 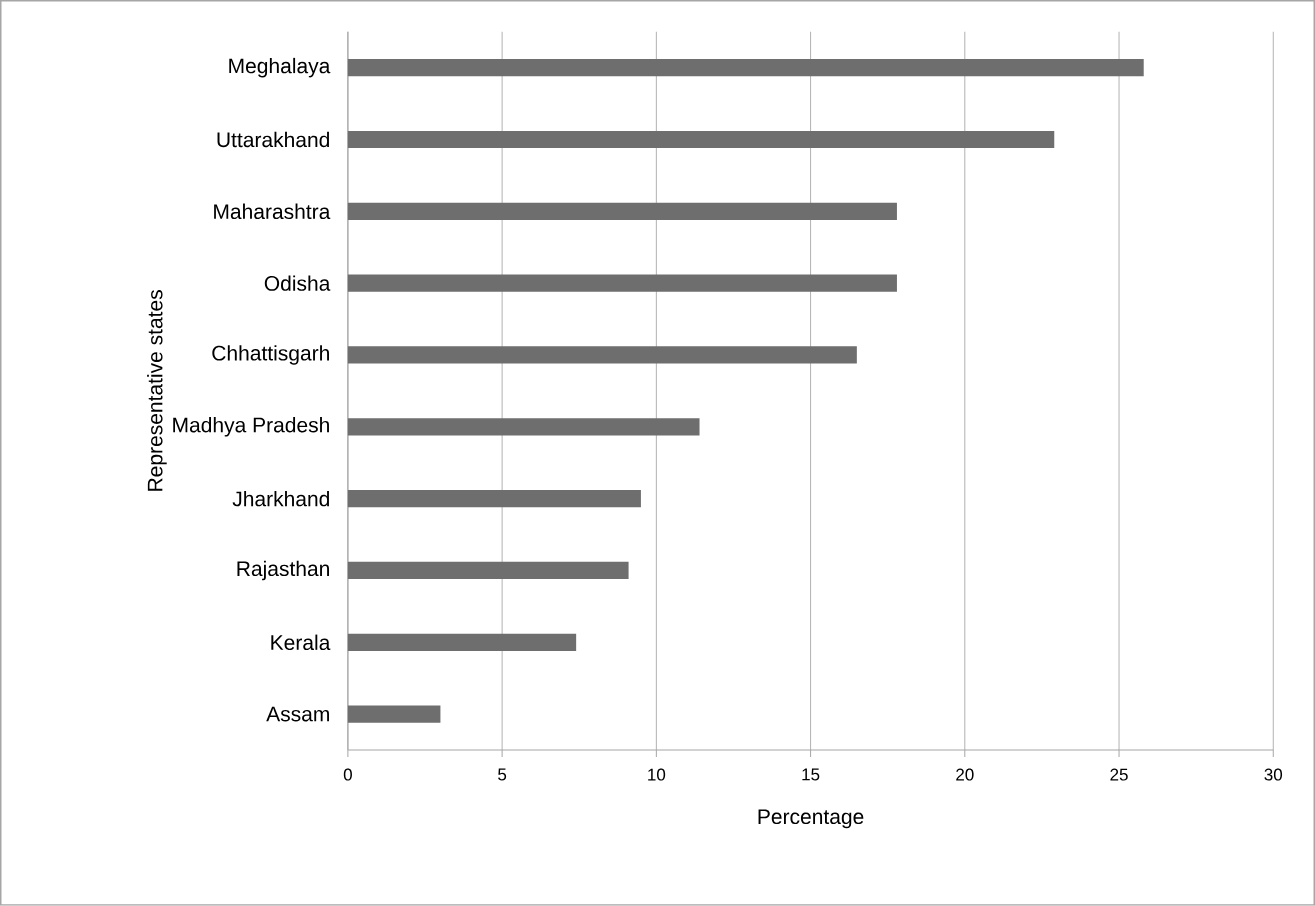 What do you see at coordinates (283, 570) in the screenshot?
I see `y-tick-label: Rajasthan` at bounding box center [283, 570].